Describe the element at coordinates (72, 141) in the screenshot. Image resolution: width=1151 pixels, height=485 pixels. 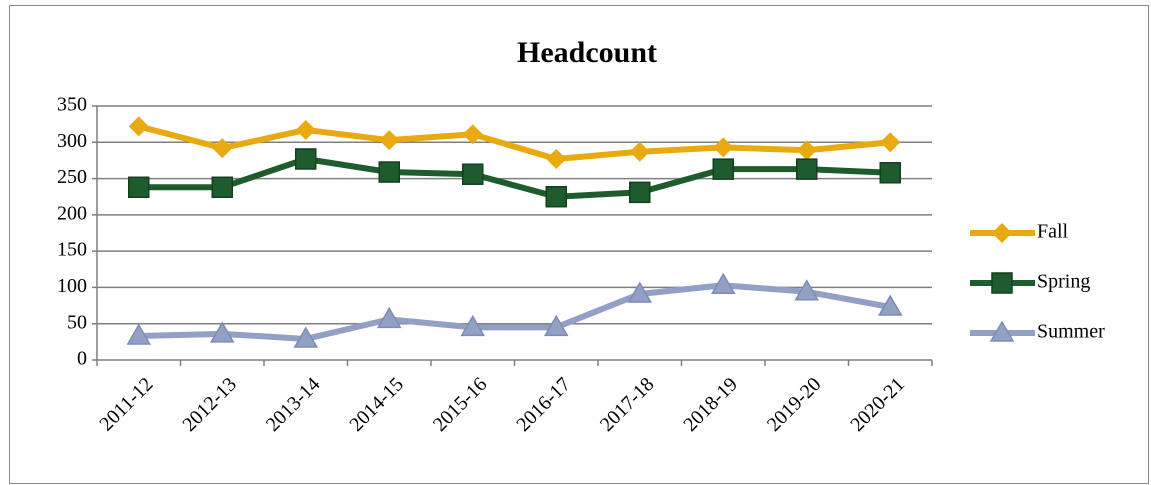
I see `y-tick-label: 300` at that location.